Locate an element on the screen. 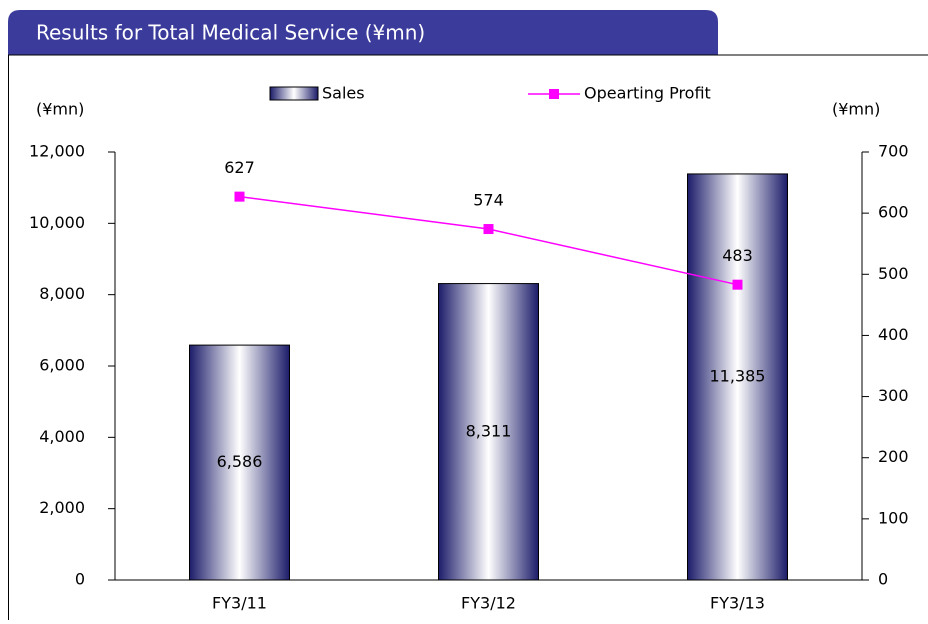 The image size is (928, 624). y2-tick-label: 100 is located at coordinates (893, 517).